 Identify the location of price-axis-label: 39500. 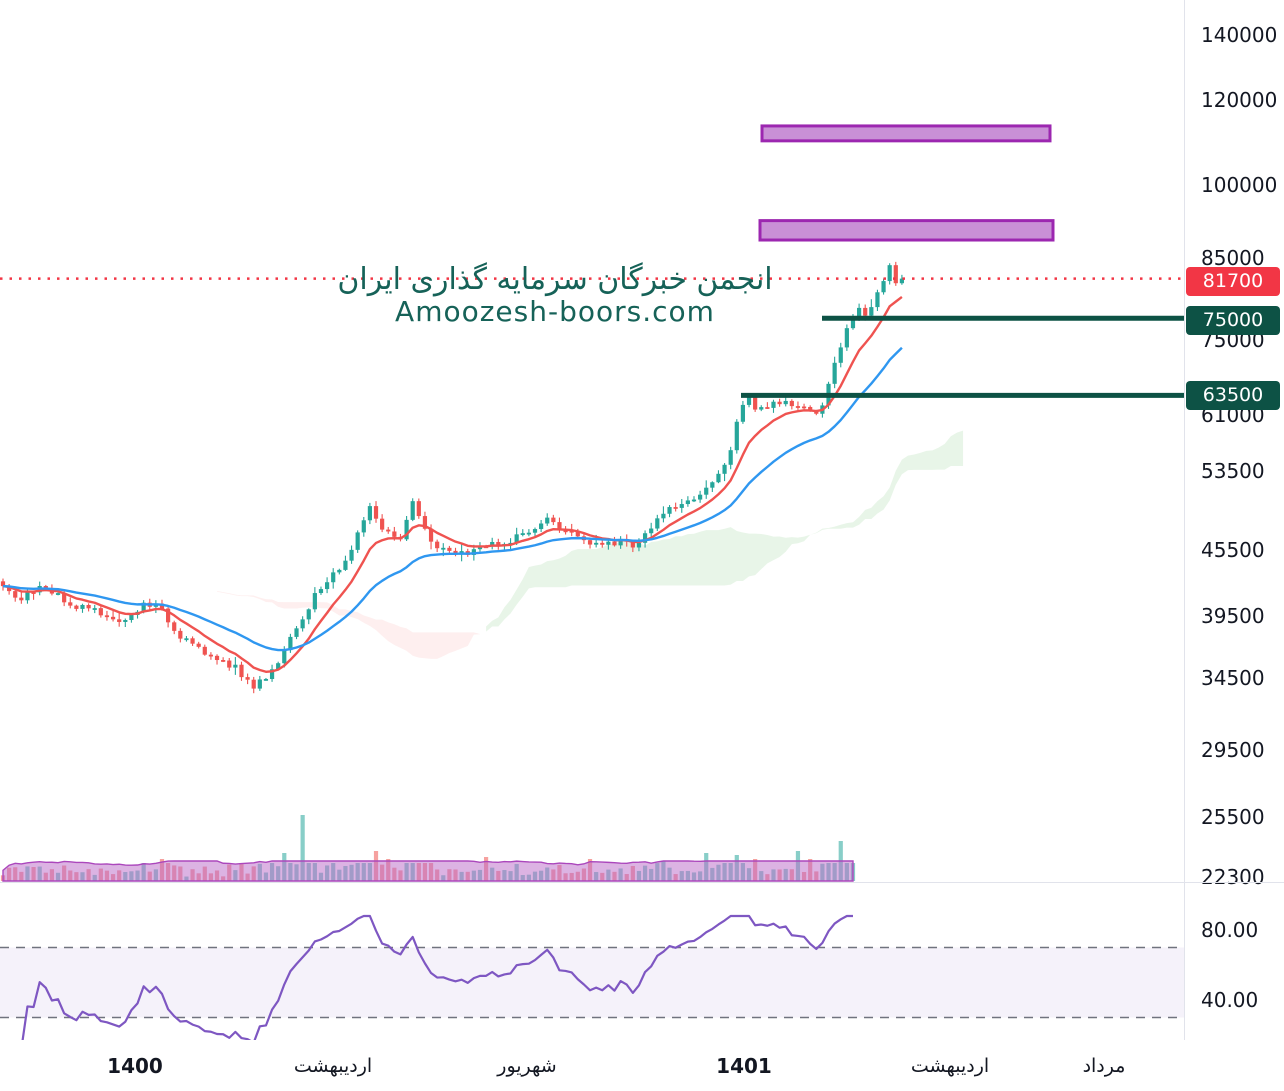
(1233, 616).